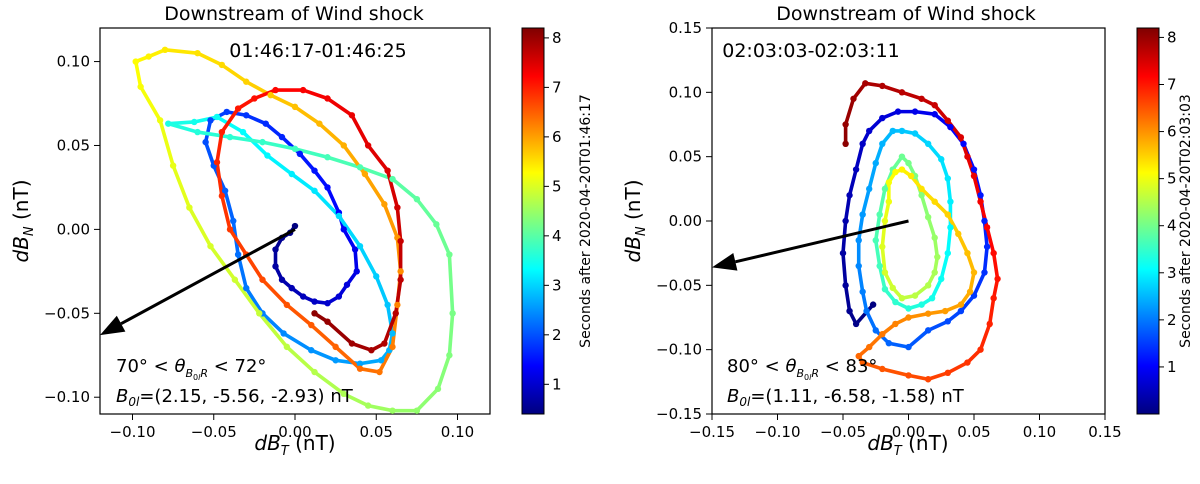 Image resolution: width=1200 pixels, height=484 pixels. I want to click on colorbar-tick-label: 7, so click(1172, 84).